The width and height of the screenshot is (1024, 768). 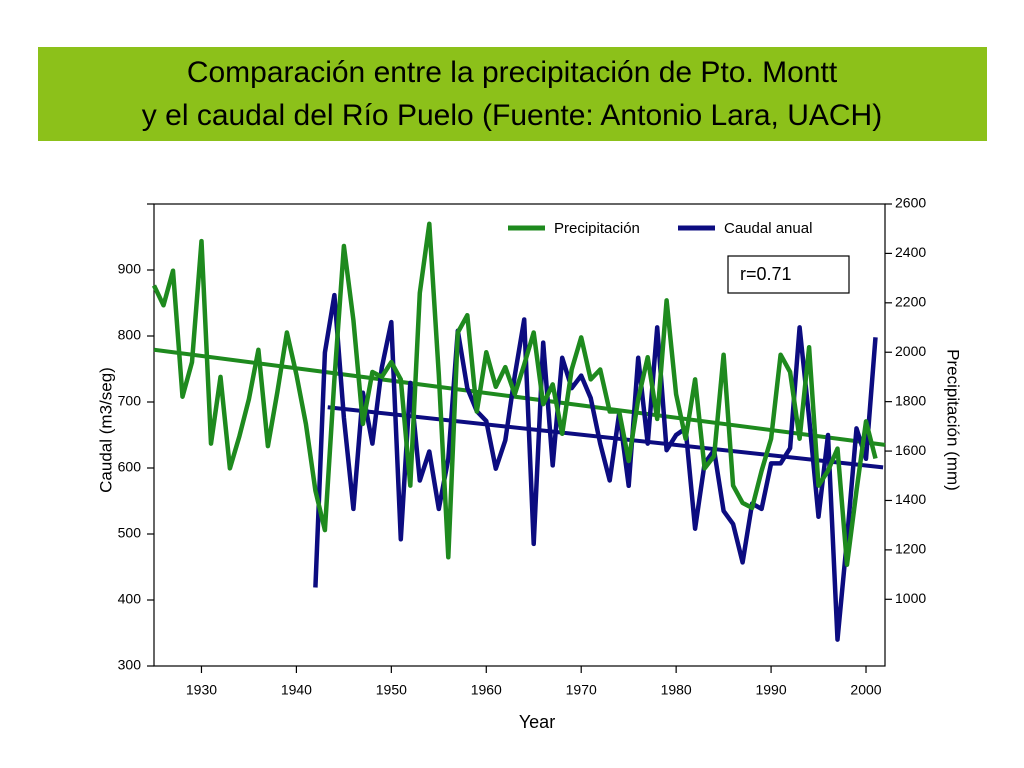 What do you see at coordinates (105, 430) in the screenshot?
I see `y-axis-label: Caudal (m3/seg)` at bounding box center [105, 430].